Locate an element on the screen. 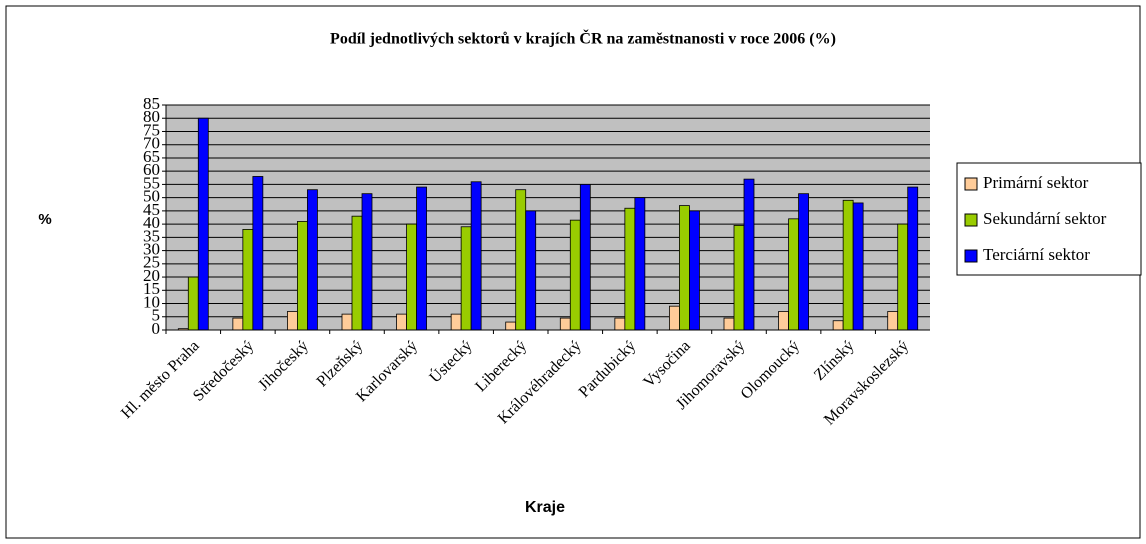 The height and width of the screenshot is (544, 1146). y-tick-label: 10 is located at coordinates (151, 301).